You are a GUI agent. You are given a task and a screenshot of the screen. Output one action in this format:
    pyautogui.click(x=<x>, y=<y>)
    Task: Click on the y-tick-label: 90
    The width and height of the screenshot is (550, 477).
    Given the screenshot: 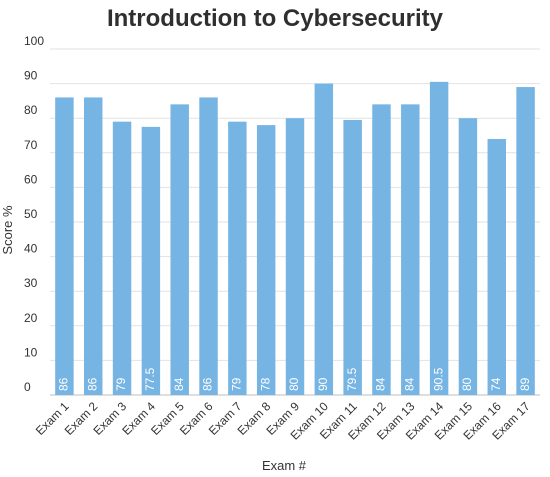 What is the action you would take?
    pyautogui.click(x=31, y=76)
    